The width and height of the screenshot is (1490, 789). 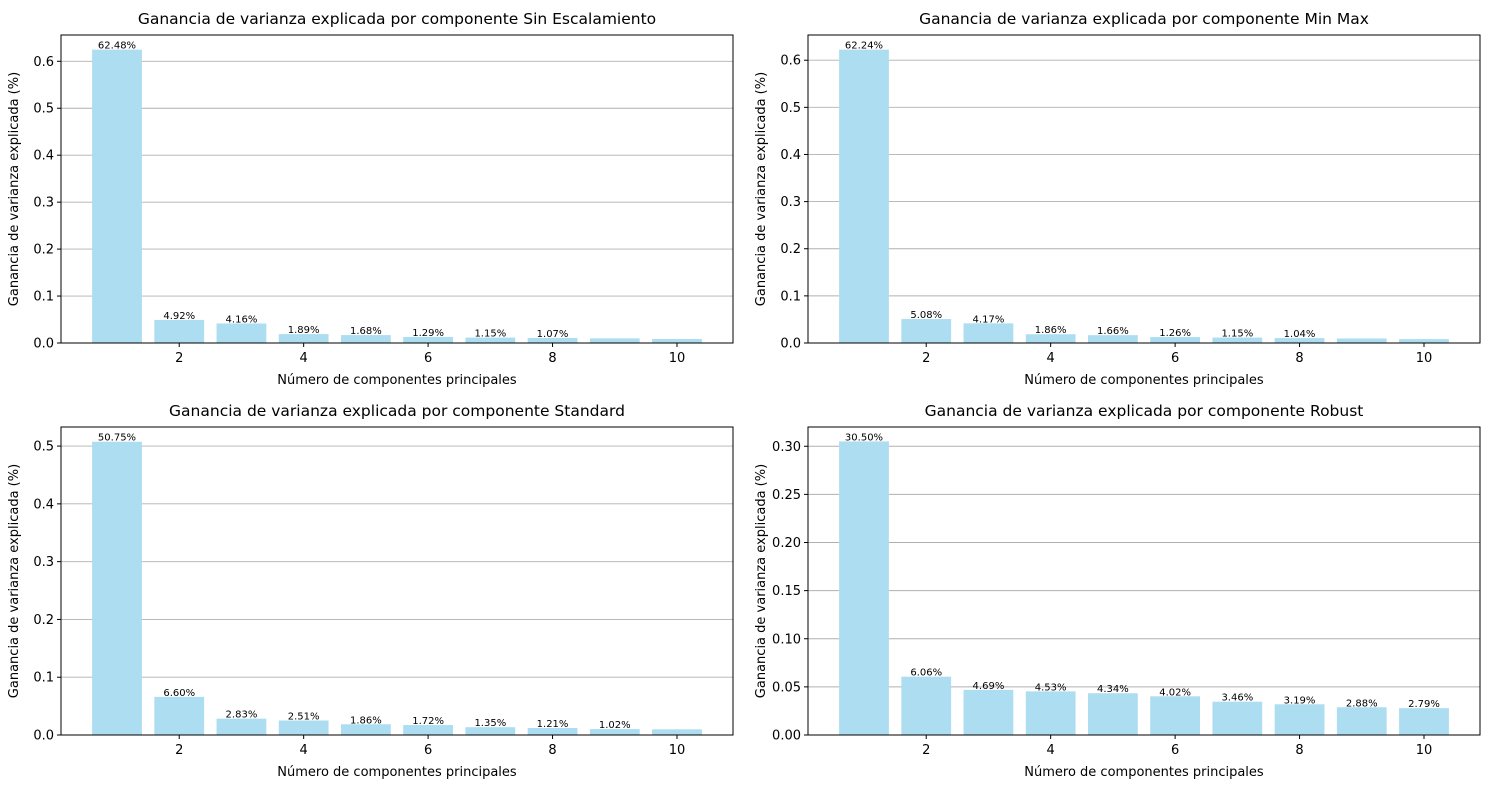 What do you see at coordinates (1300, 700) in the screenshot?
I see `data-label: 3.19%` at bounding box center [1300, 700].